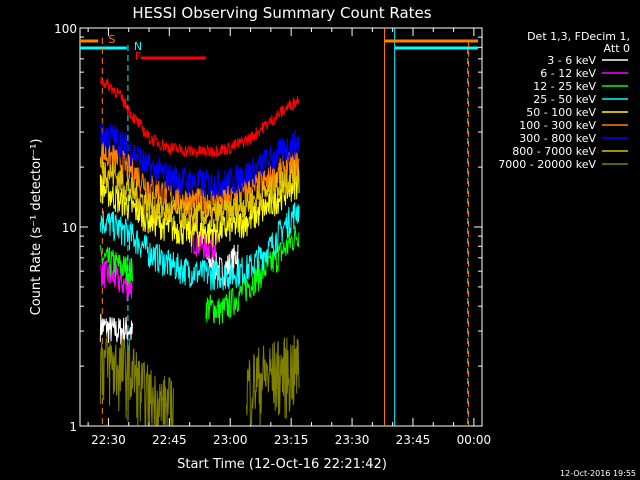  What do you see at coordinates (291, 440) in the screenshot?
I see `x-tick-label: 23:15` at bounding box center [291, 440].